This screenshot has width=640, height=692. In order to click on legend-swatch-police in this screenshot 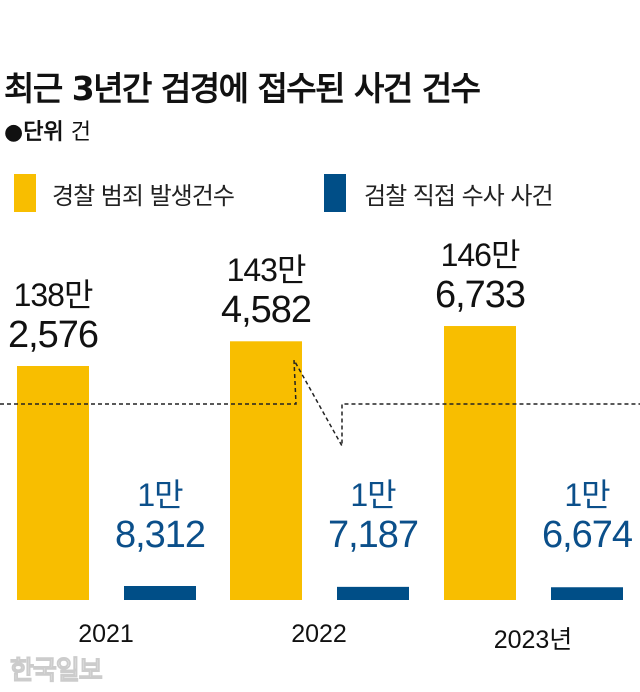, I will do `click(25, 193)`.